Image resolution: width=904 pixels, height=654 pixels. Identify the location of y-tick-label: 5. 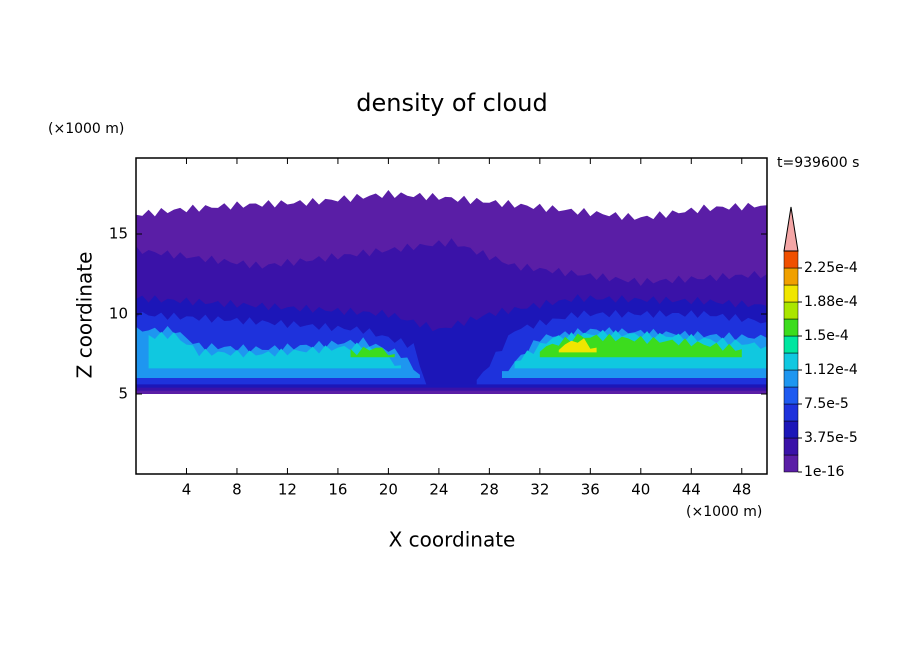
(123, 394).